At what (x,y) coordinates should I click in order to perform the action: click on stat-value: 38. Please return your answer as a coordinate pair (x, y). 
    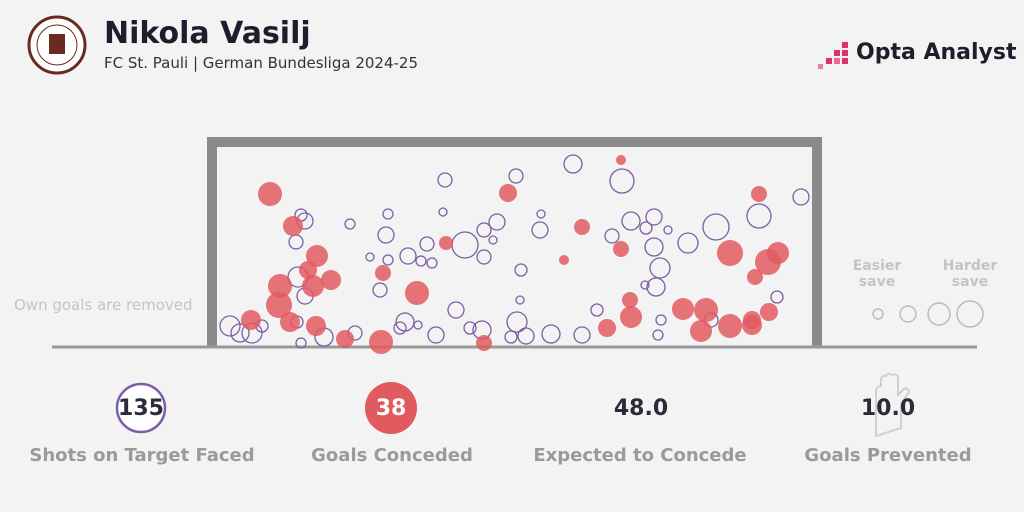
    Looking at the image, I should click on (391, 408).